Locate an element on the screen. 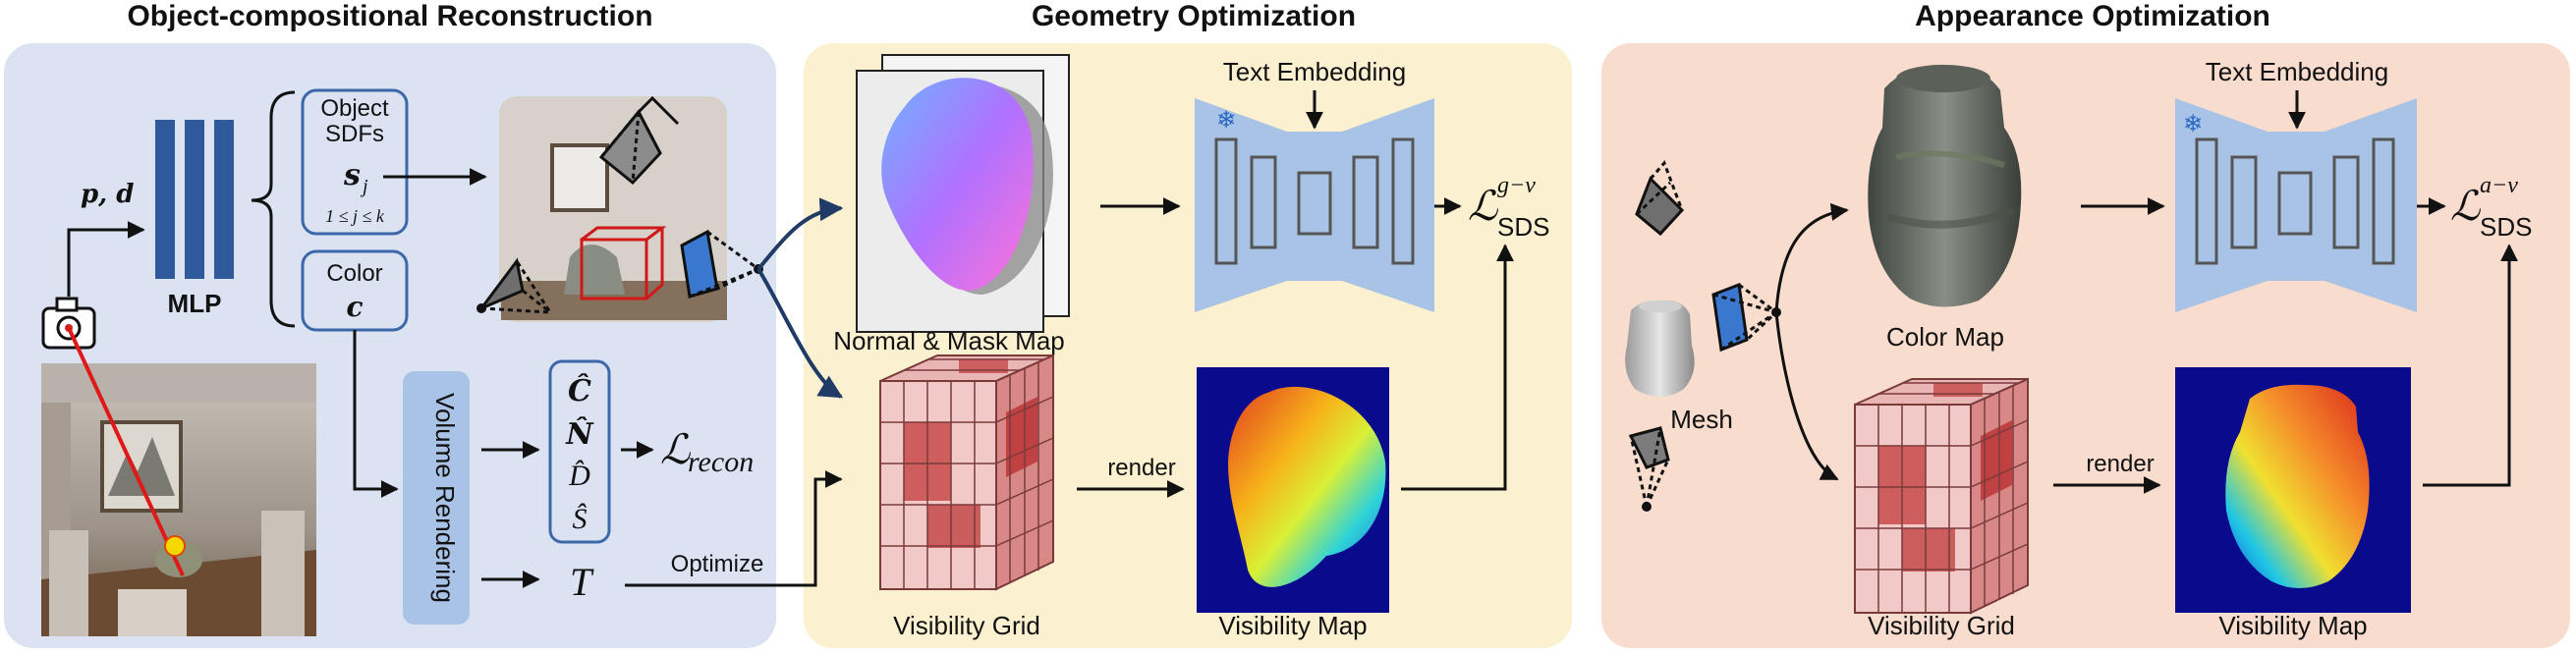 This screenshot has width=2576, height=654. app-loss-subscript: SDS is located at coordinates (2506, 227).